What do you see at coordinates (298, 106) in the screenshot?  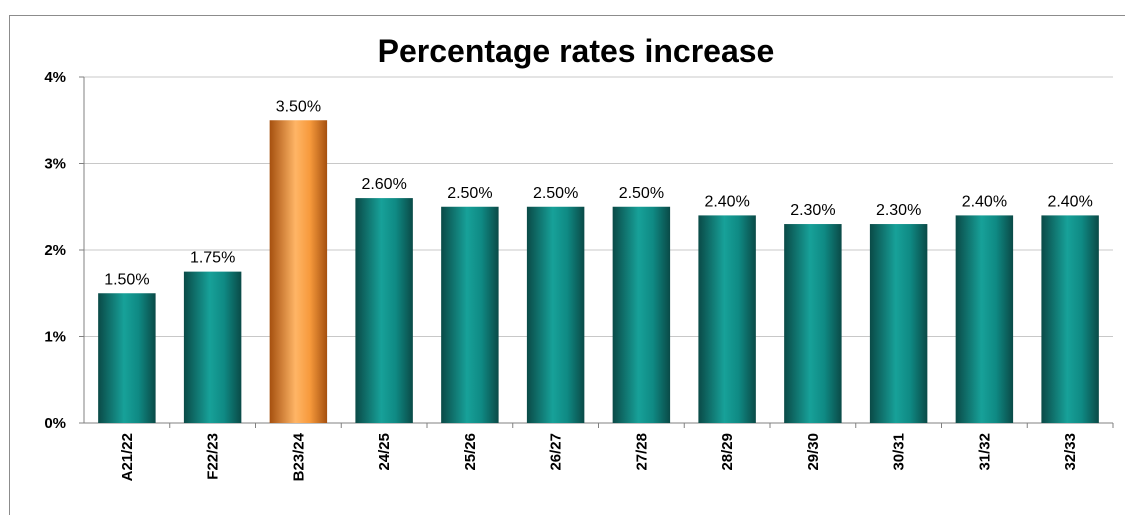 I see `data-label: 3.50%` at bounding box center [298, 106].